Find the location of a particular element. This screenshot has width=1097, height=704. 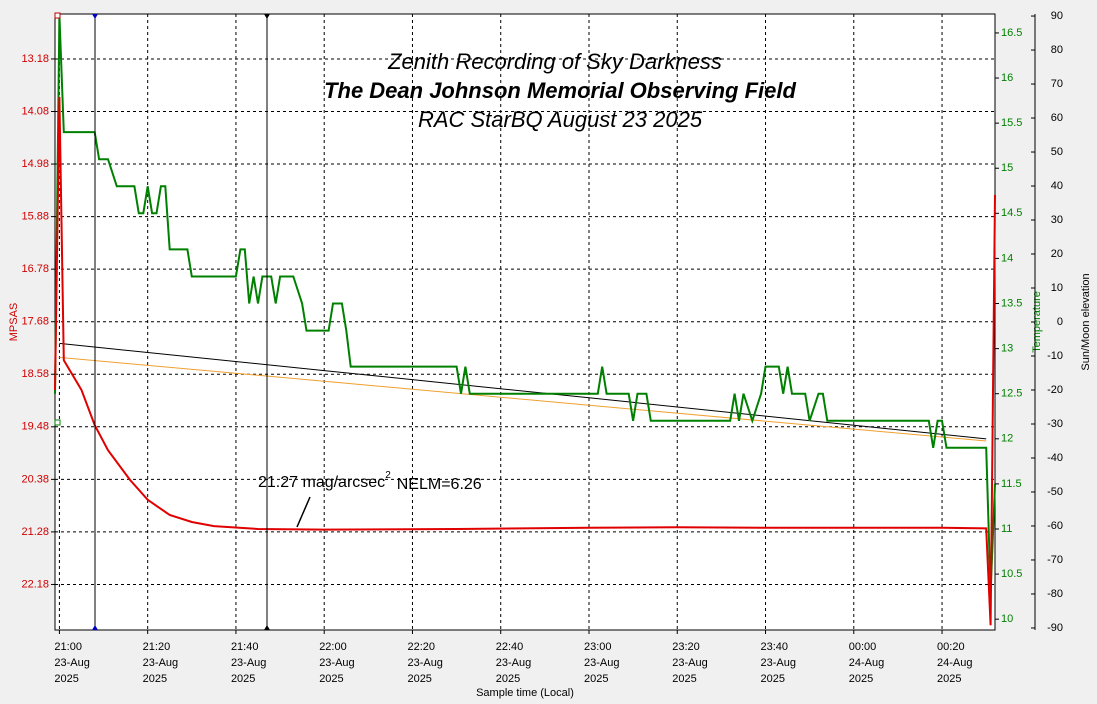

y2-tick-label: 14 is located at coordinates (1007, 258).